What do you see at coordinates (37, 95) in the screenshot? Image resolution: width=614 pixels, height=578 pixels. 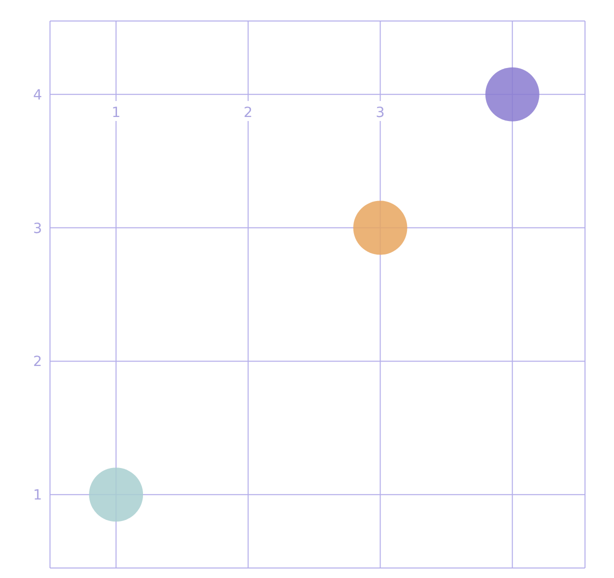 I see `y-tick-label: 4` at bounding box center [37, 95].